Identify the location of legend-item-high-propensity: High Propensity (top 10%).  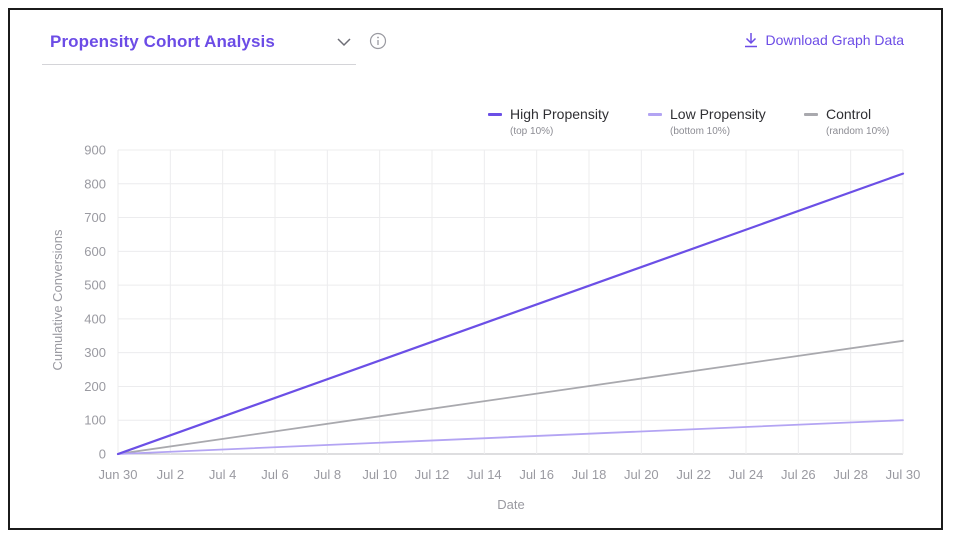
(548, 121).